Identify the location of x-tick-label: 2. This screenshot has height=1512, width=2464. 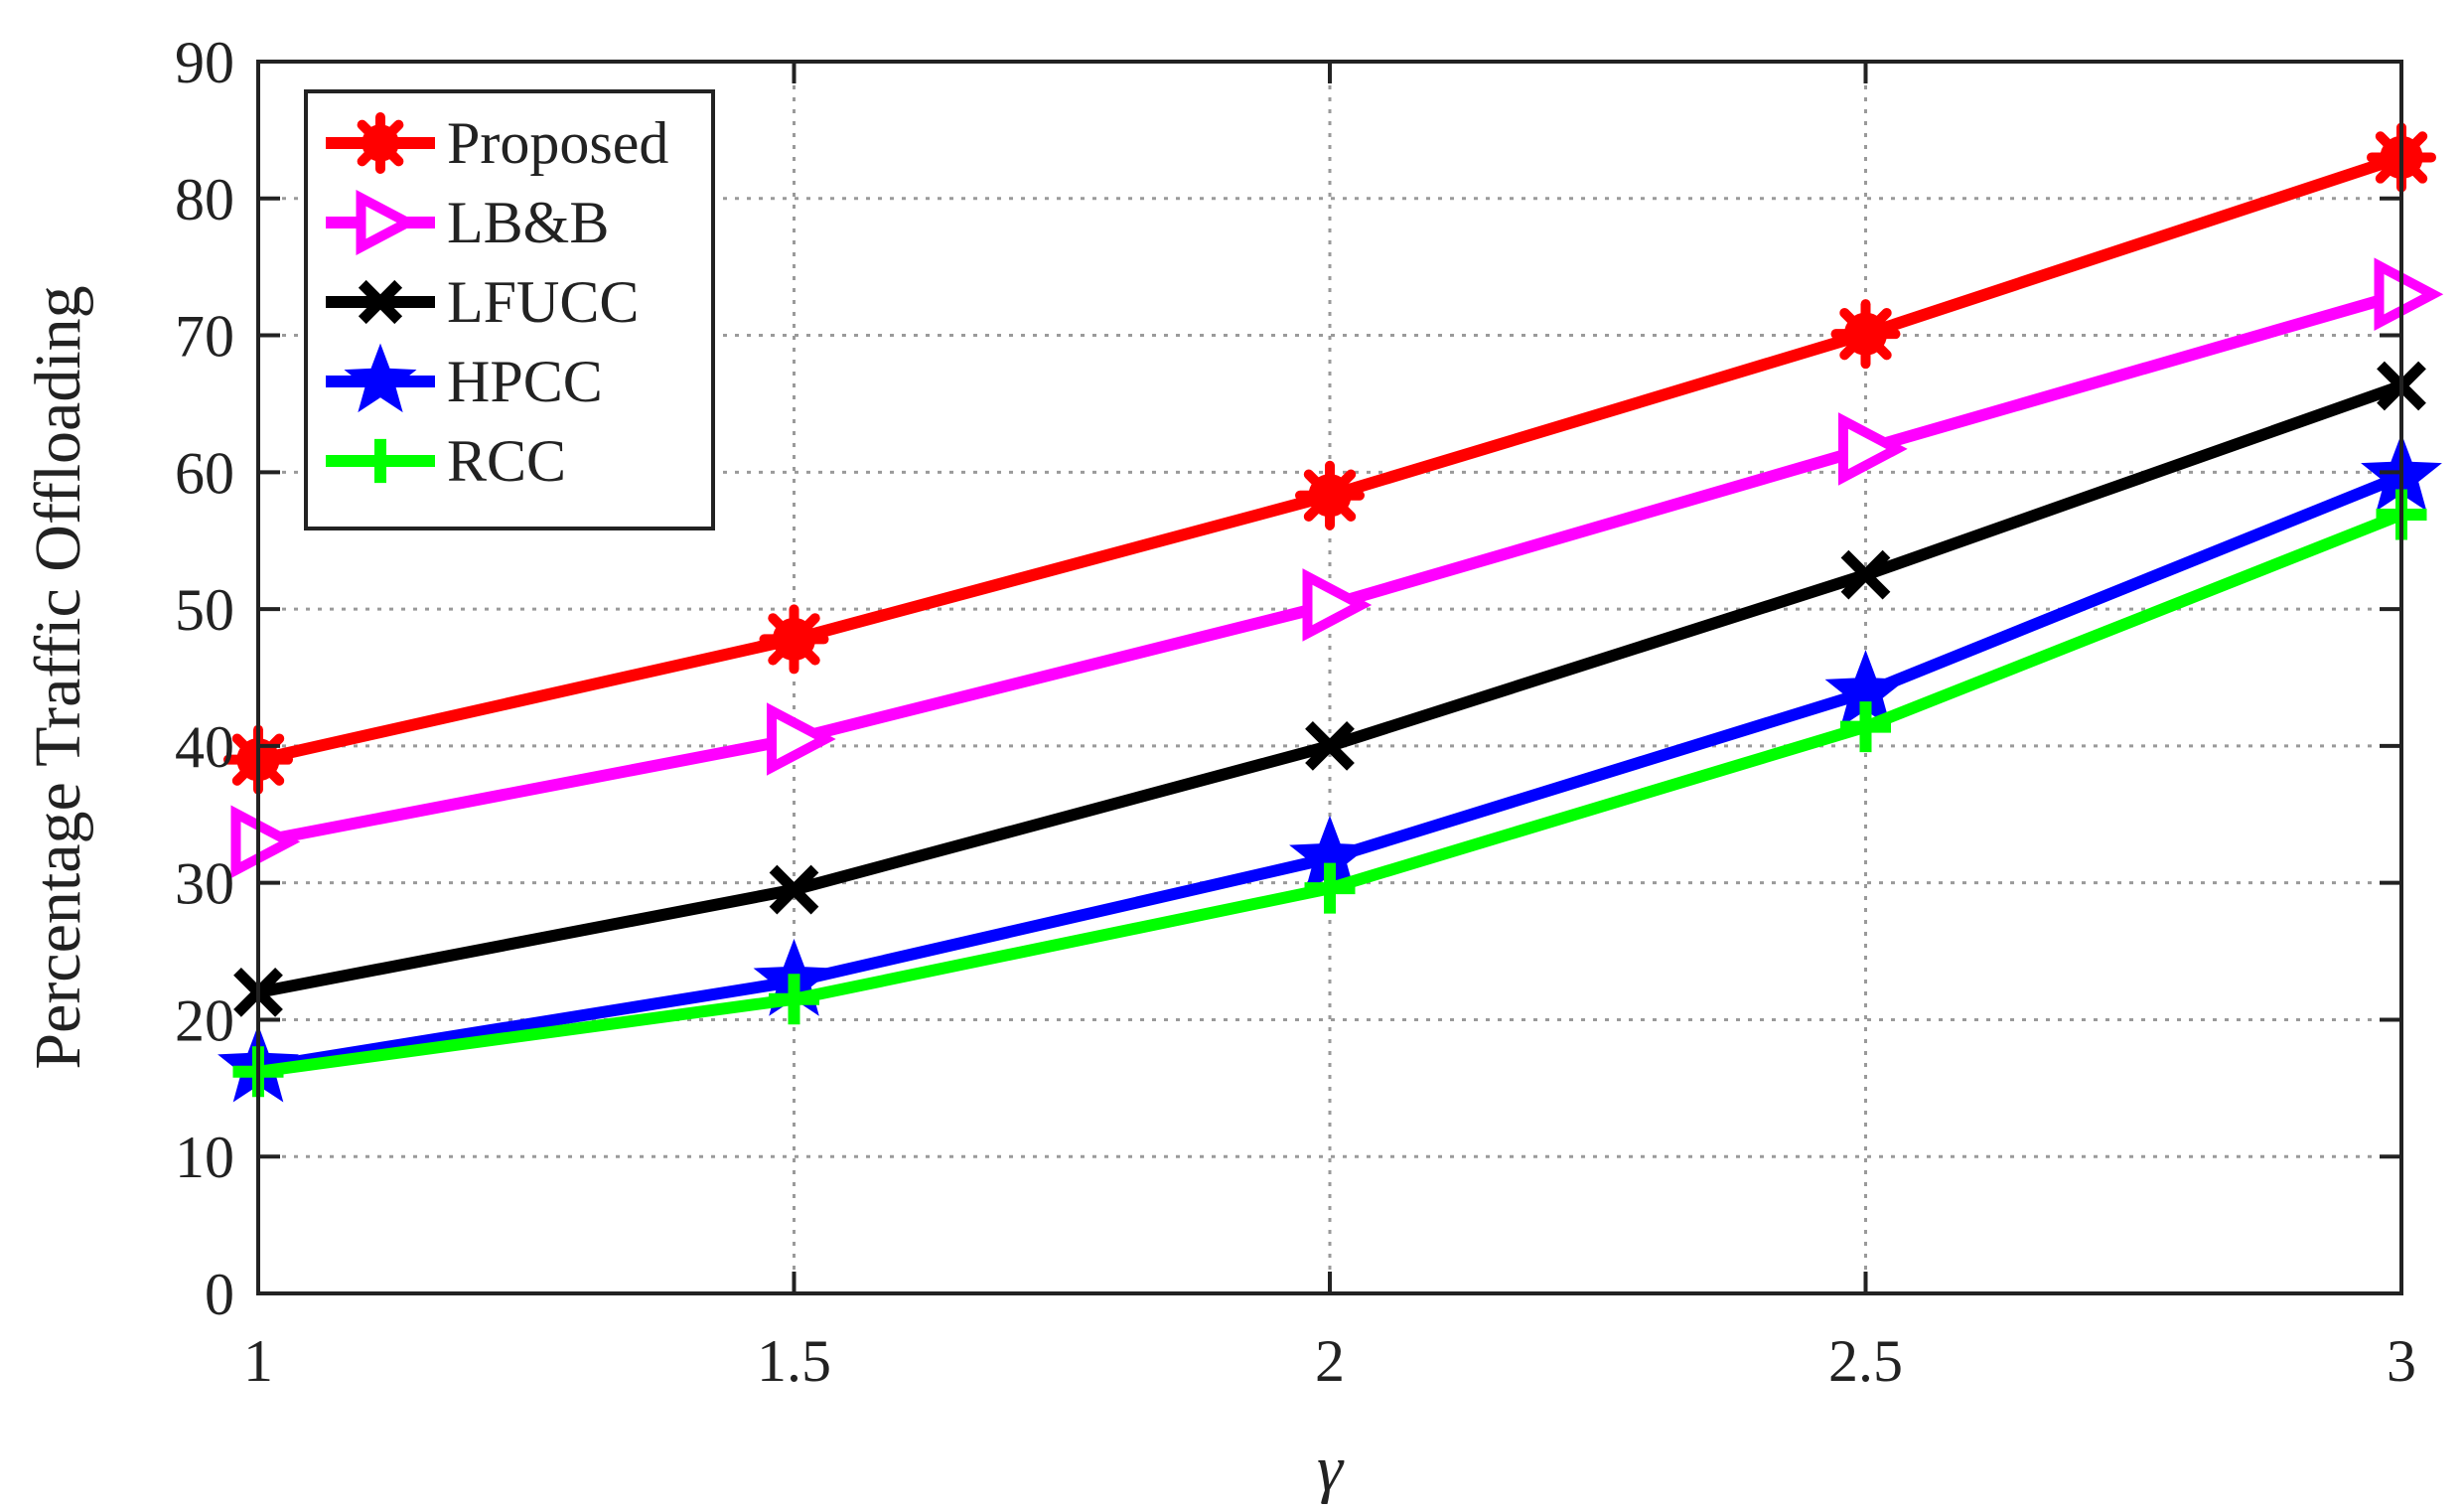
(1330, 1361).